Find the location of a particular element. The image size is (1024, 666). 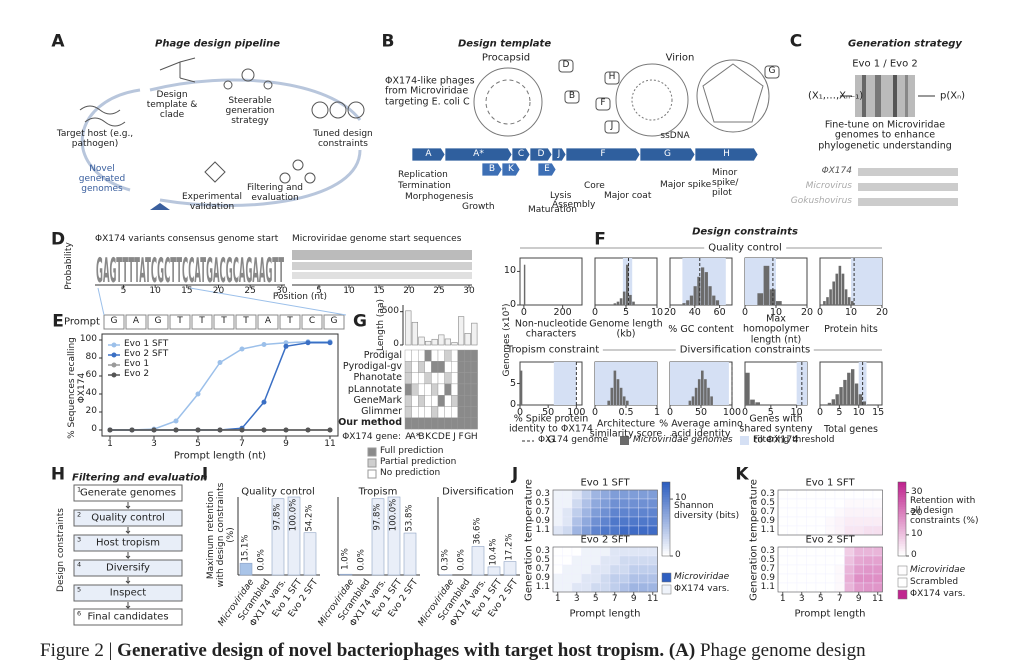

length-bar is located at coordinates (448, 342).